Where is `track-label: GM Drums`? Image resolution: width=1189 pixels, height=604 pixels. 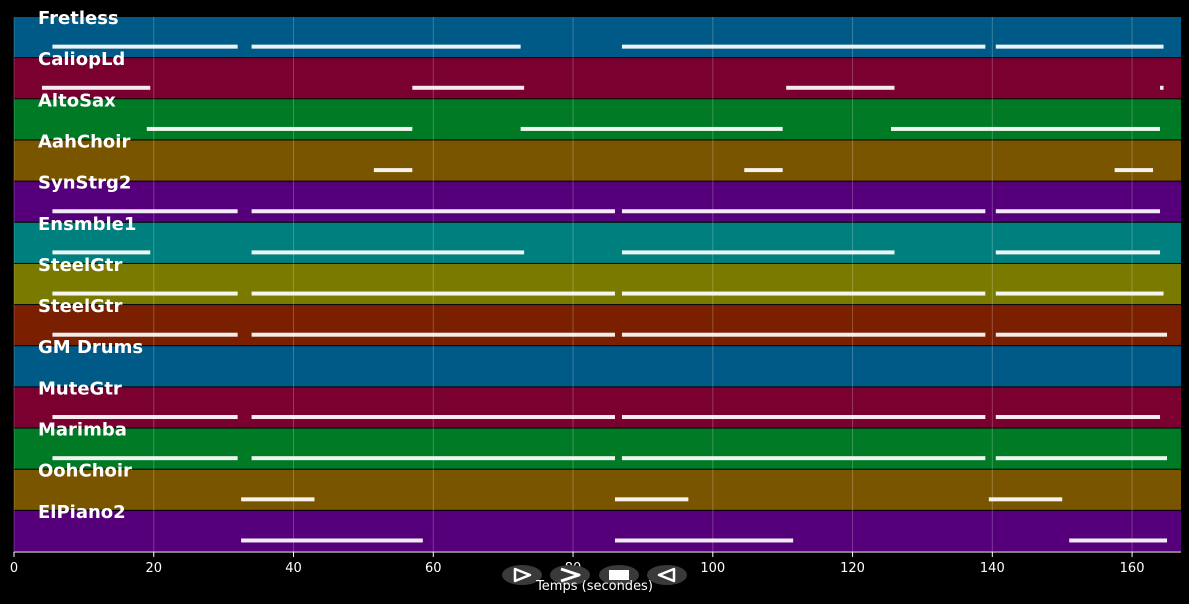 track-label: GM Drums is located at coordinates (90, 347).